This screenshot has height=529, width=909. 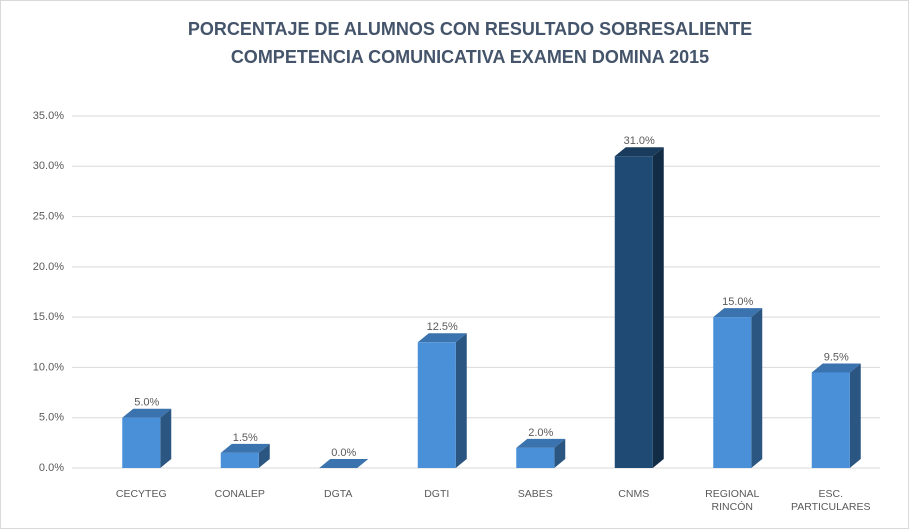 I want to click on value-label: 31.0%, so click(x=639, y=141).